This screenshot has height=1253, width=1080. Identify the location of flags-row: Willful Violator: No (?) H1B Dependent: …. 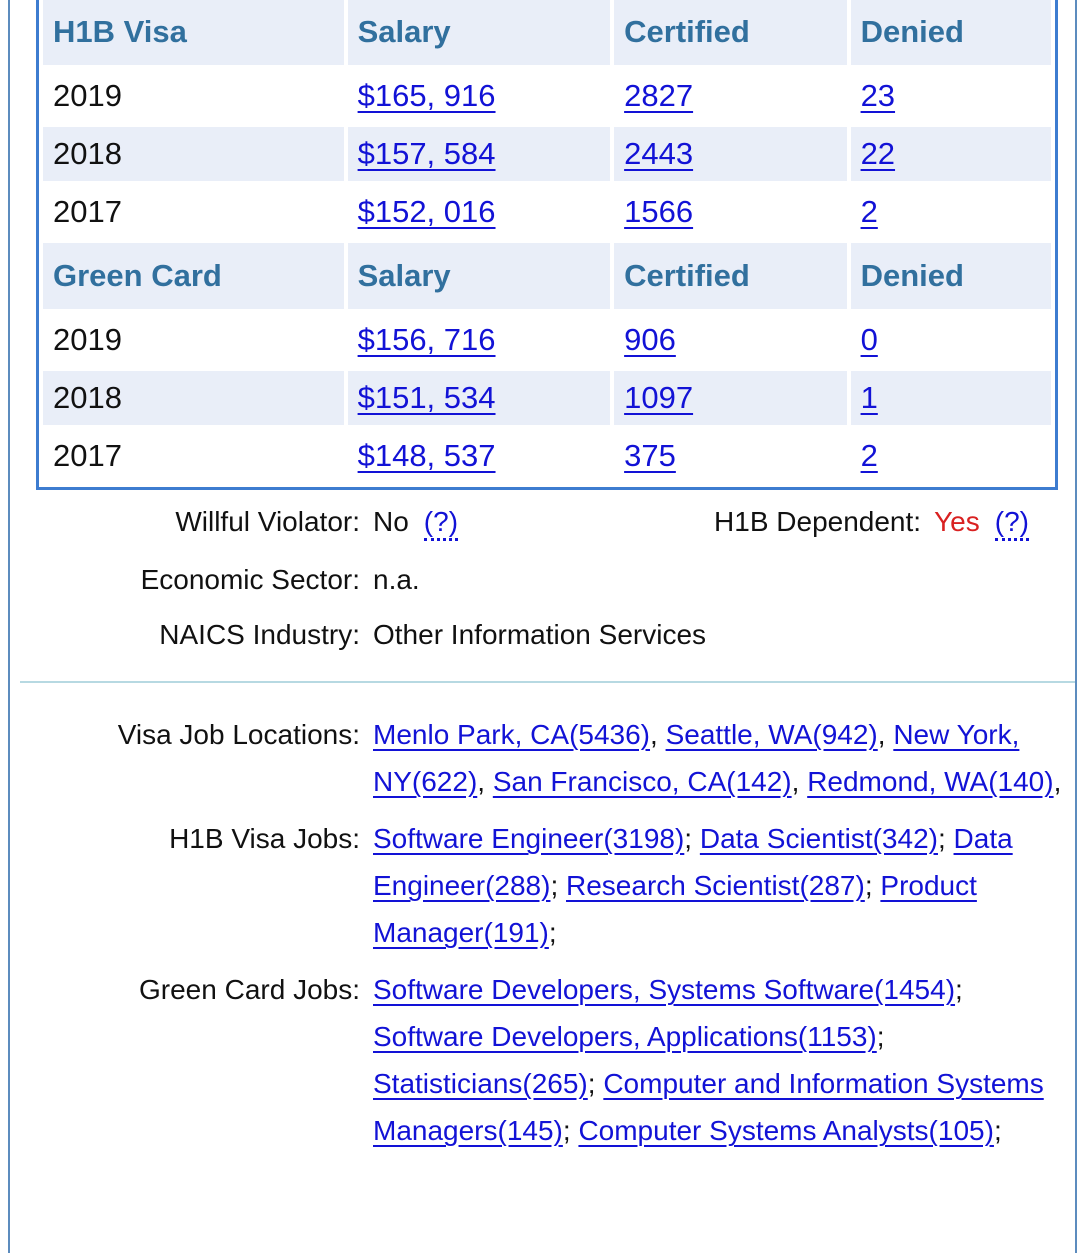
(542, 523).